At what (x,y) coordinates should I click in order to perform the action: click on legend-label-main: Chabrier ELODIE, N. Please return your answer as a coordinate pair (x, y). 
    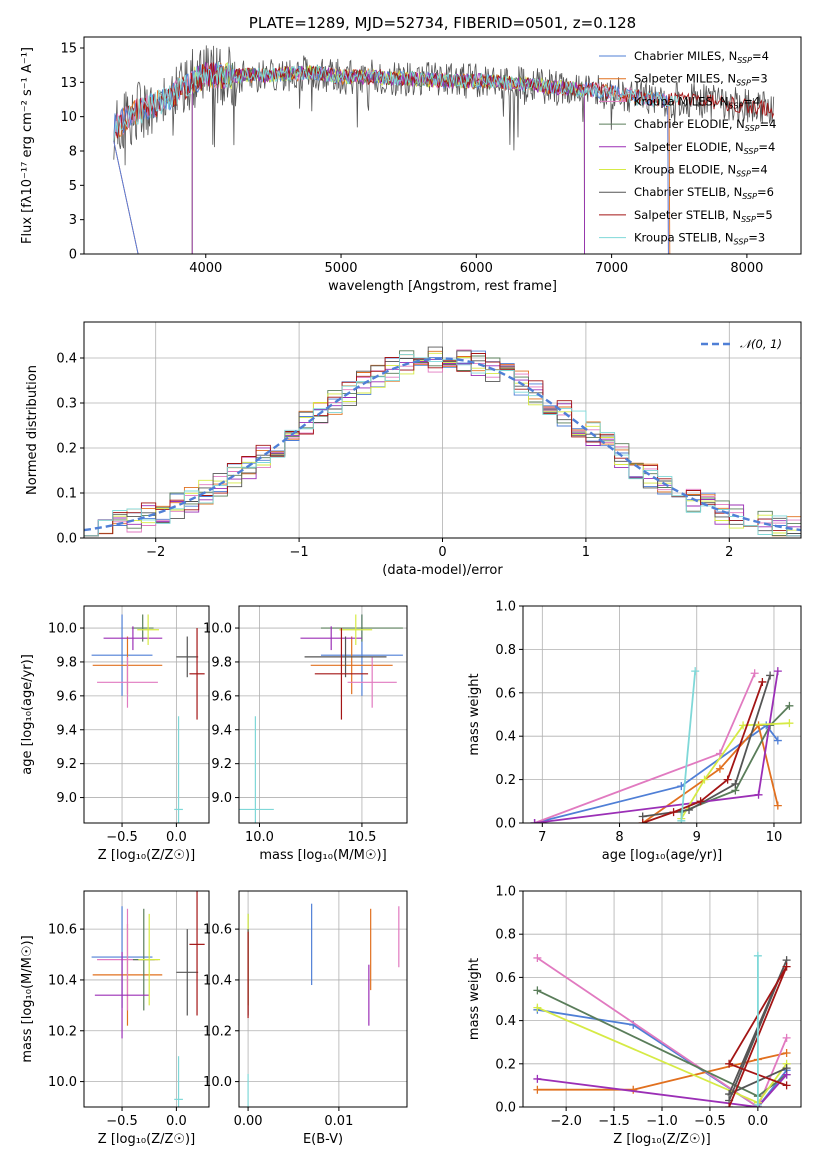
    Looking at the image, I should click on (689, 124).